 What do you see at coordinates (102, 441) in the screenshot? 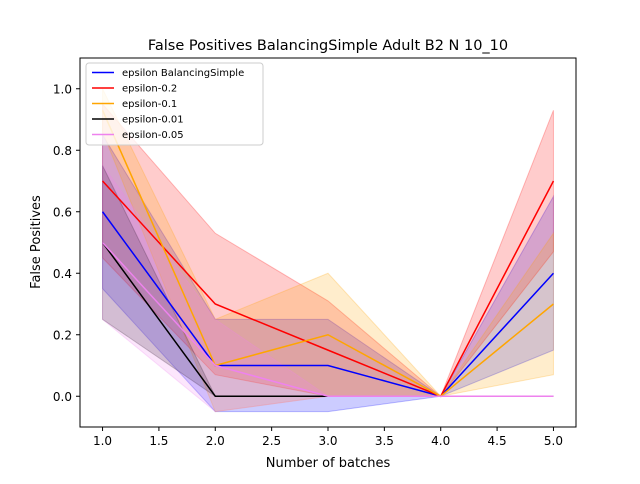
I see `x-tick-label: 1.0` at bounding box center [102, 441].